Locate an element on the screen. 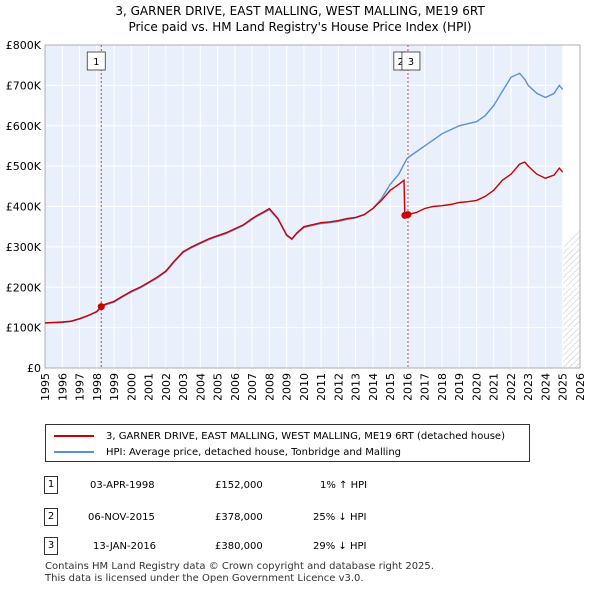  transaction-row: 3 13-JAN-2016 £380,000 29% ↓ HPI is located at coordinates (300, 547).